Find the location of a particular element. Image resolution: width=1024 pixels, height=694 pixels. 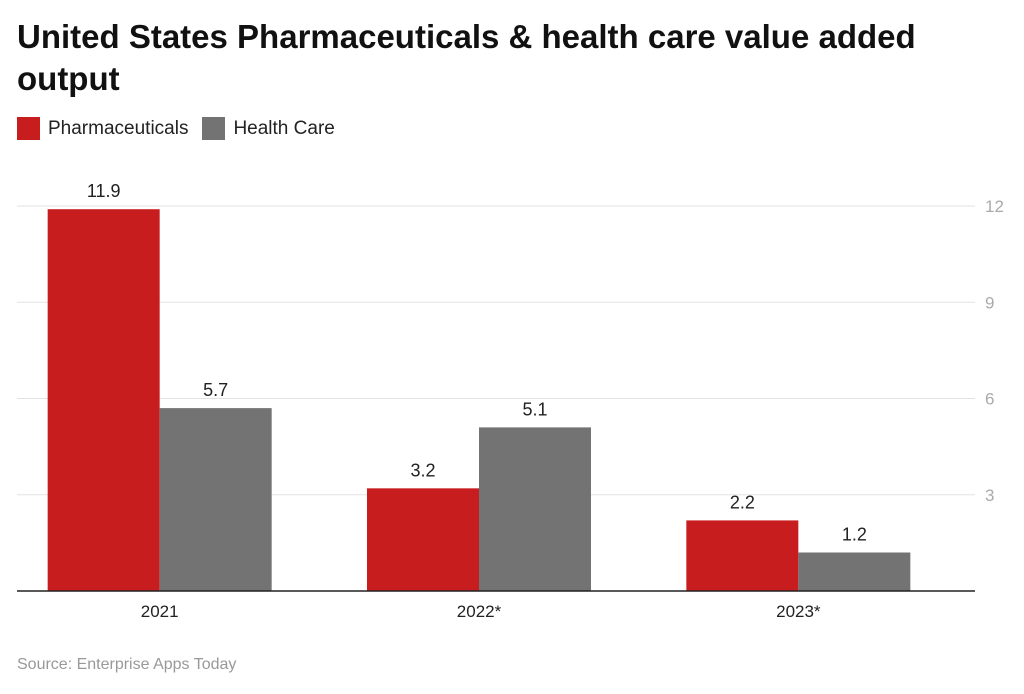

data-label: 1.2 is located at coordinates (854, 535).